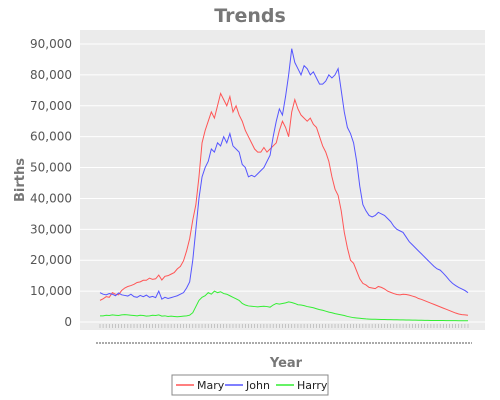 The height and width of the screenshot is (400, 500). What do you see at coordinates (284, 334) in the screenshot?
I see `x-axis-ticks` at bounding box center [284, 334].